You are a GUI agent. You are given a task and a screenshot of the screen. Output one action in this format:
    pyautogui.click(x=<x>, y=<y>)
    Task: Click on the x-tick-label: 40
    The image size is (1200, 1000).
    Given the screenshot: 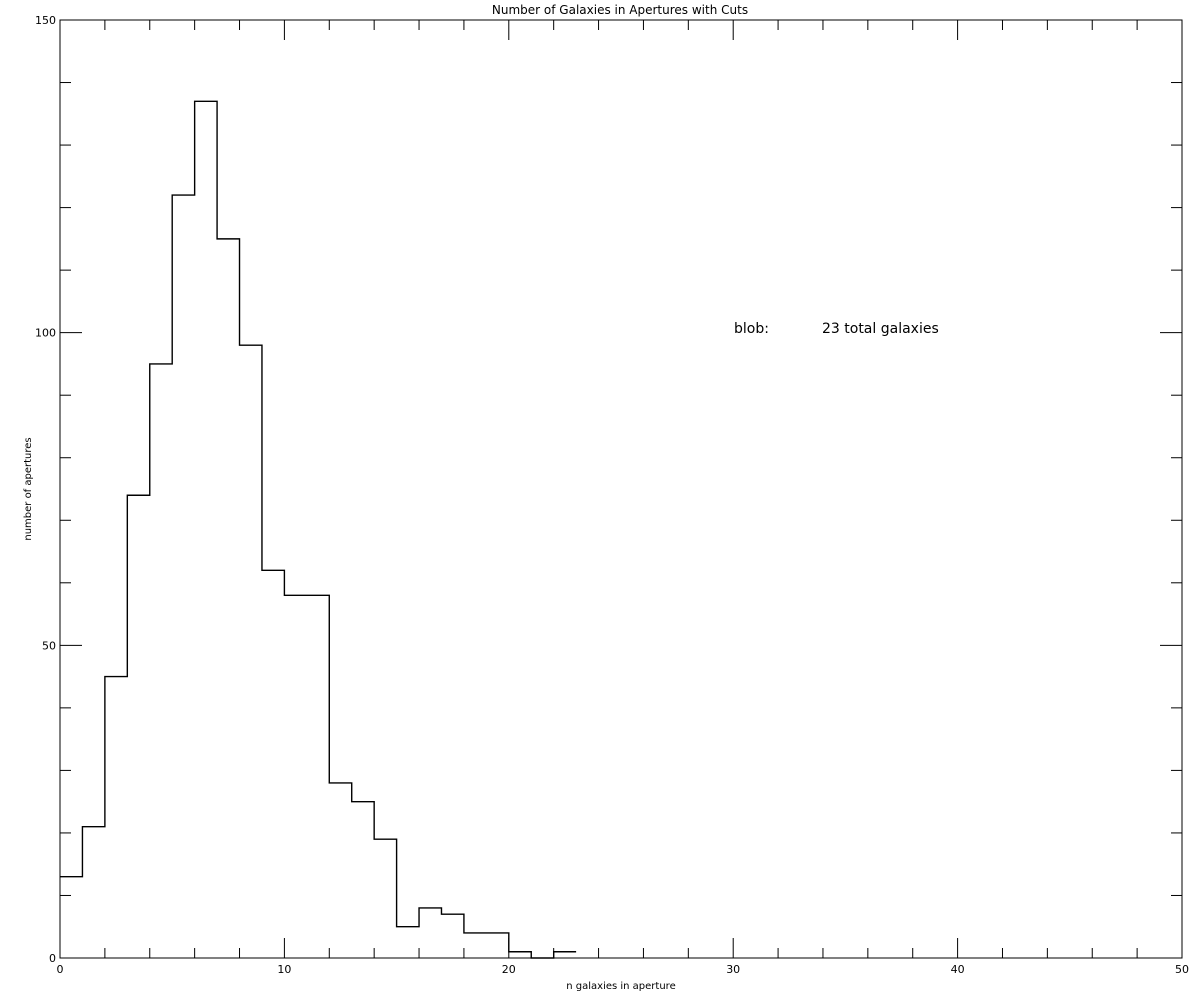 What is the action you would take?
    pyautogui.click(x=958, y=969)
    